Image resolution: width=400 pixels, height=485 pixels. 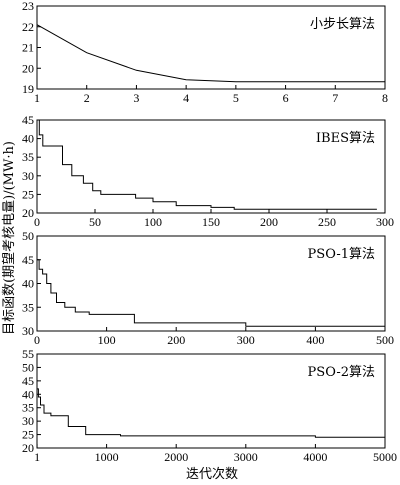 What do you see at coordinates (335, 98) in the screenshot?
I see `x-tick-label-1-6: 7` at bounding box center [335, 98].